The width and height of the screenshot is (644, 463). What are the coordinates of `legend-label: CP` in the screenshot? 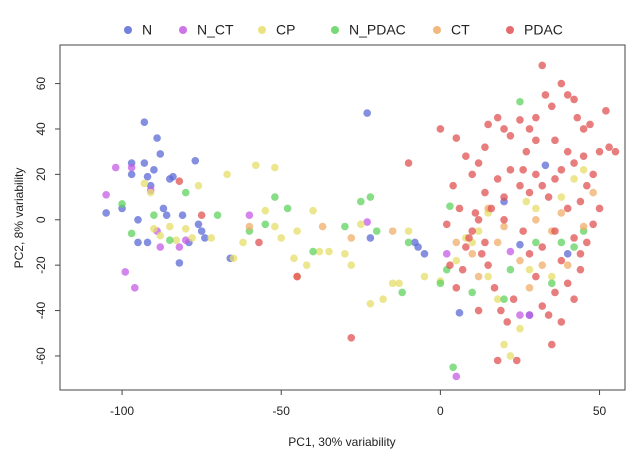 It's located at (285, 30).